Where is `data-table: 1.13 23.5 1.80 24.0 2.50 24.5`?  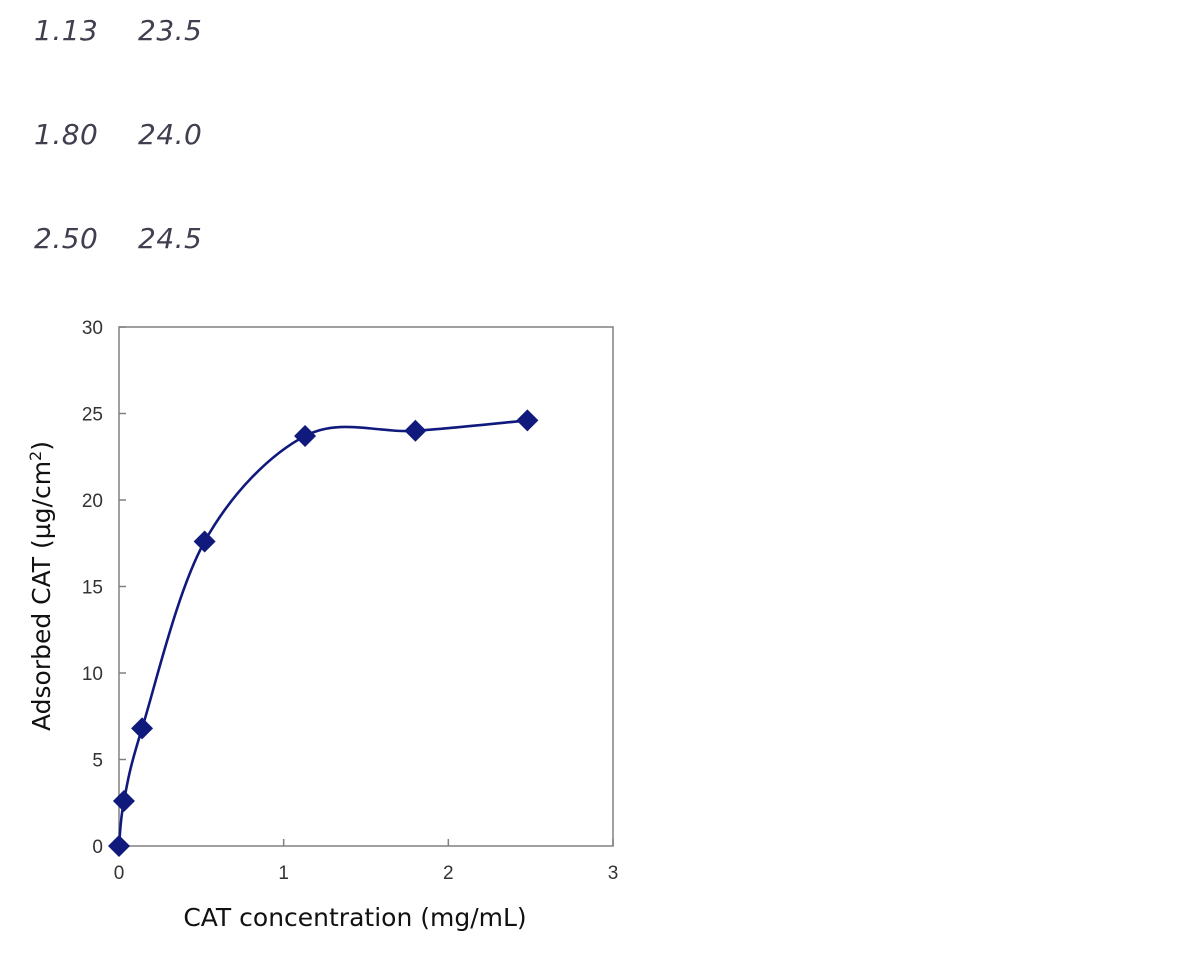
data-table: 1.13 23.5 1.80 24.0 2.50 24.5 is located at coordinates (200, 140).